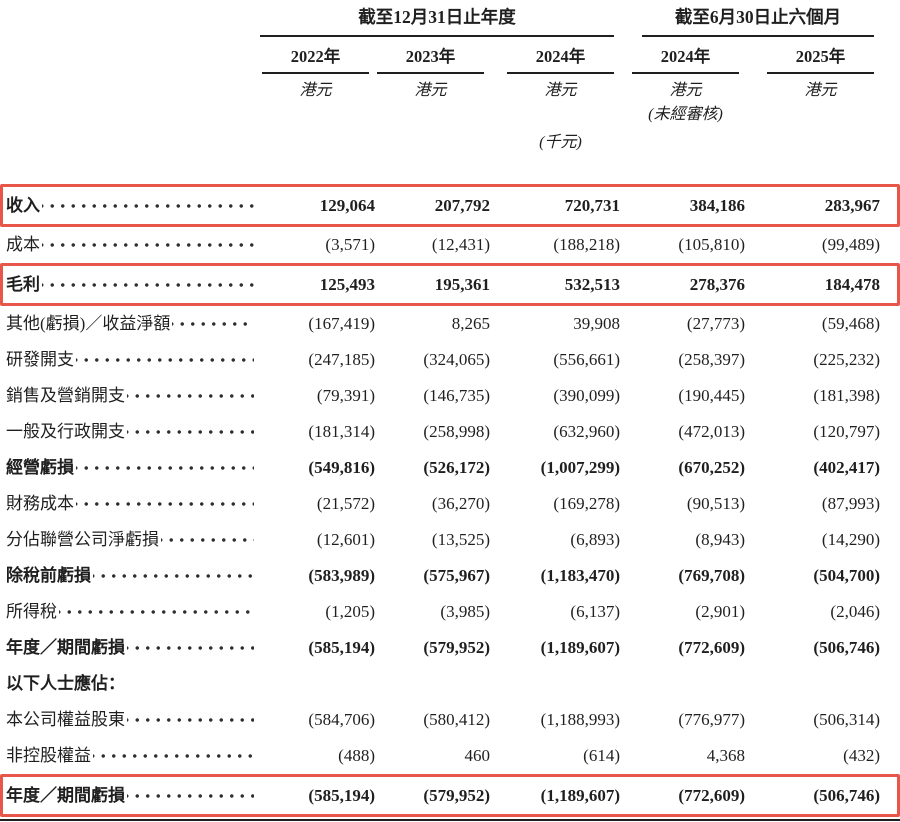 This screenshot has width=900, height=822. I want to click on unit-note: (千元), so click(560, 142).